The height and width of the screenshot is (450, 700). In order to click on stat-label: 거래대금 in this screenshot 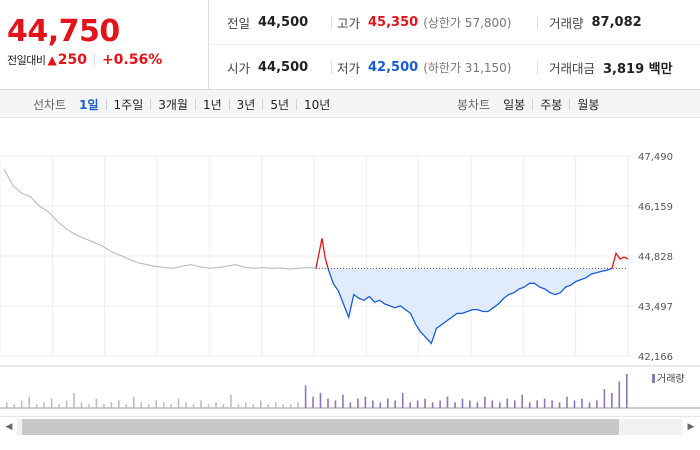, I will do `click(572, 68)`.